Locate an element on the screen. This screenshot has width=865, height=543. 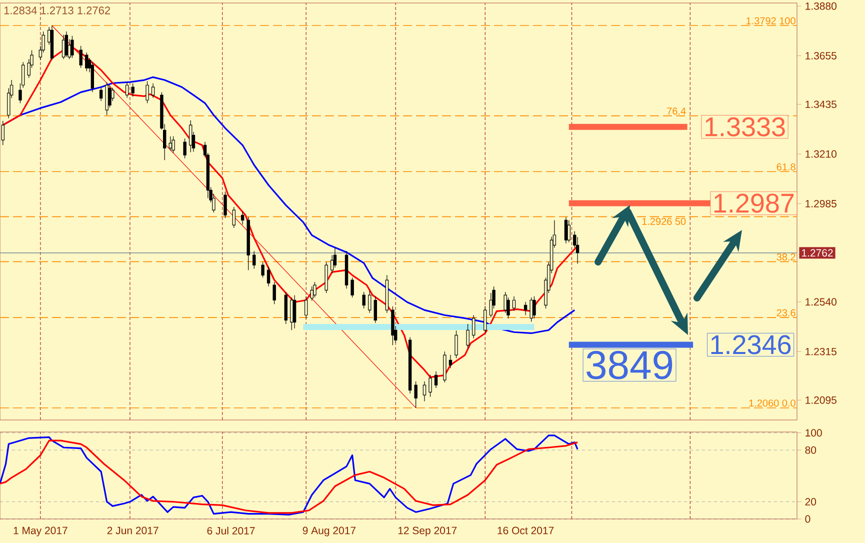
y-tick-label: 1.2315 is located at coordinates (821, 352).